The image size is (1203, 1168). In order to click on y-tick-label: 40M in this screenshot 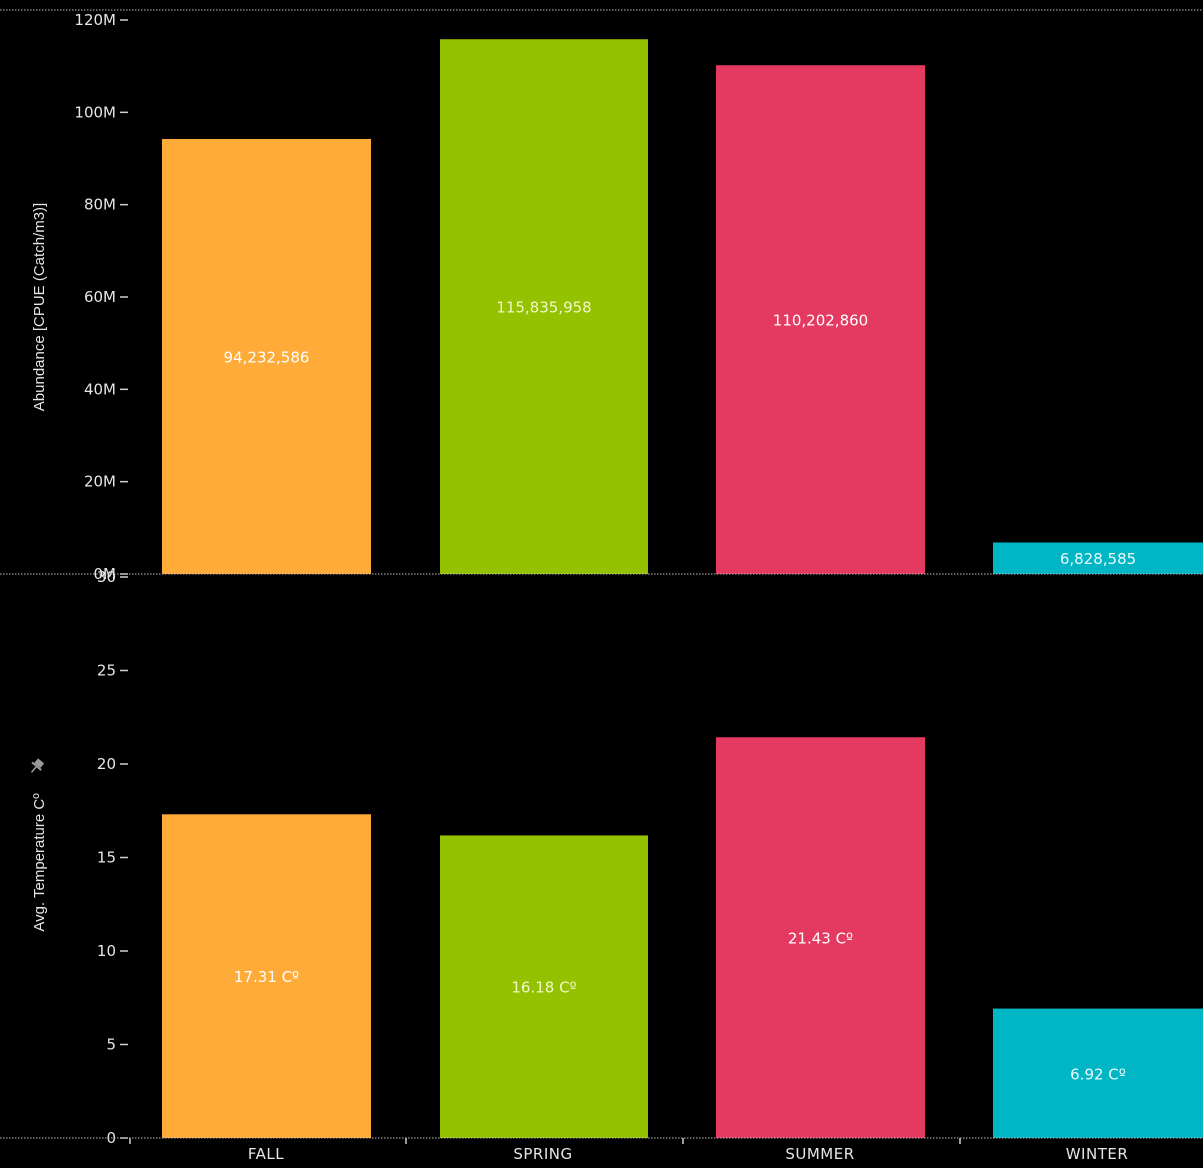, I will do `click(100, 389)`.